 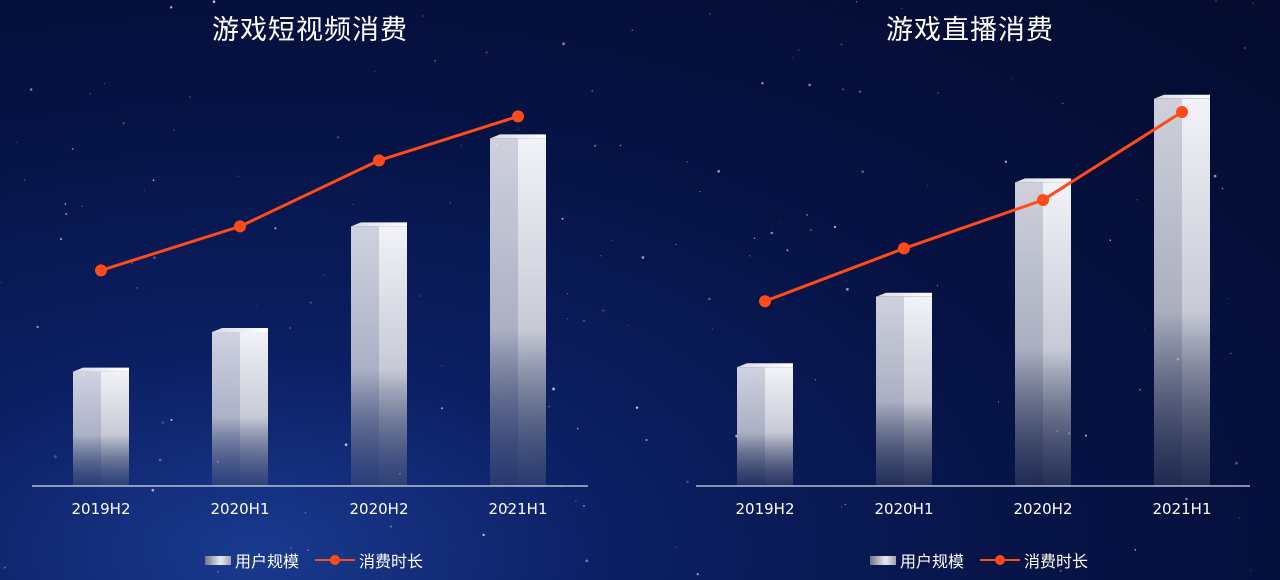 I want to click on bar-2021H1, so click(x=518, y=310).